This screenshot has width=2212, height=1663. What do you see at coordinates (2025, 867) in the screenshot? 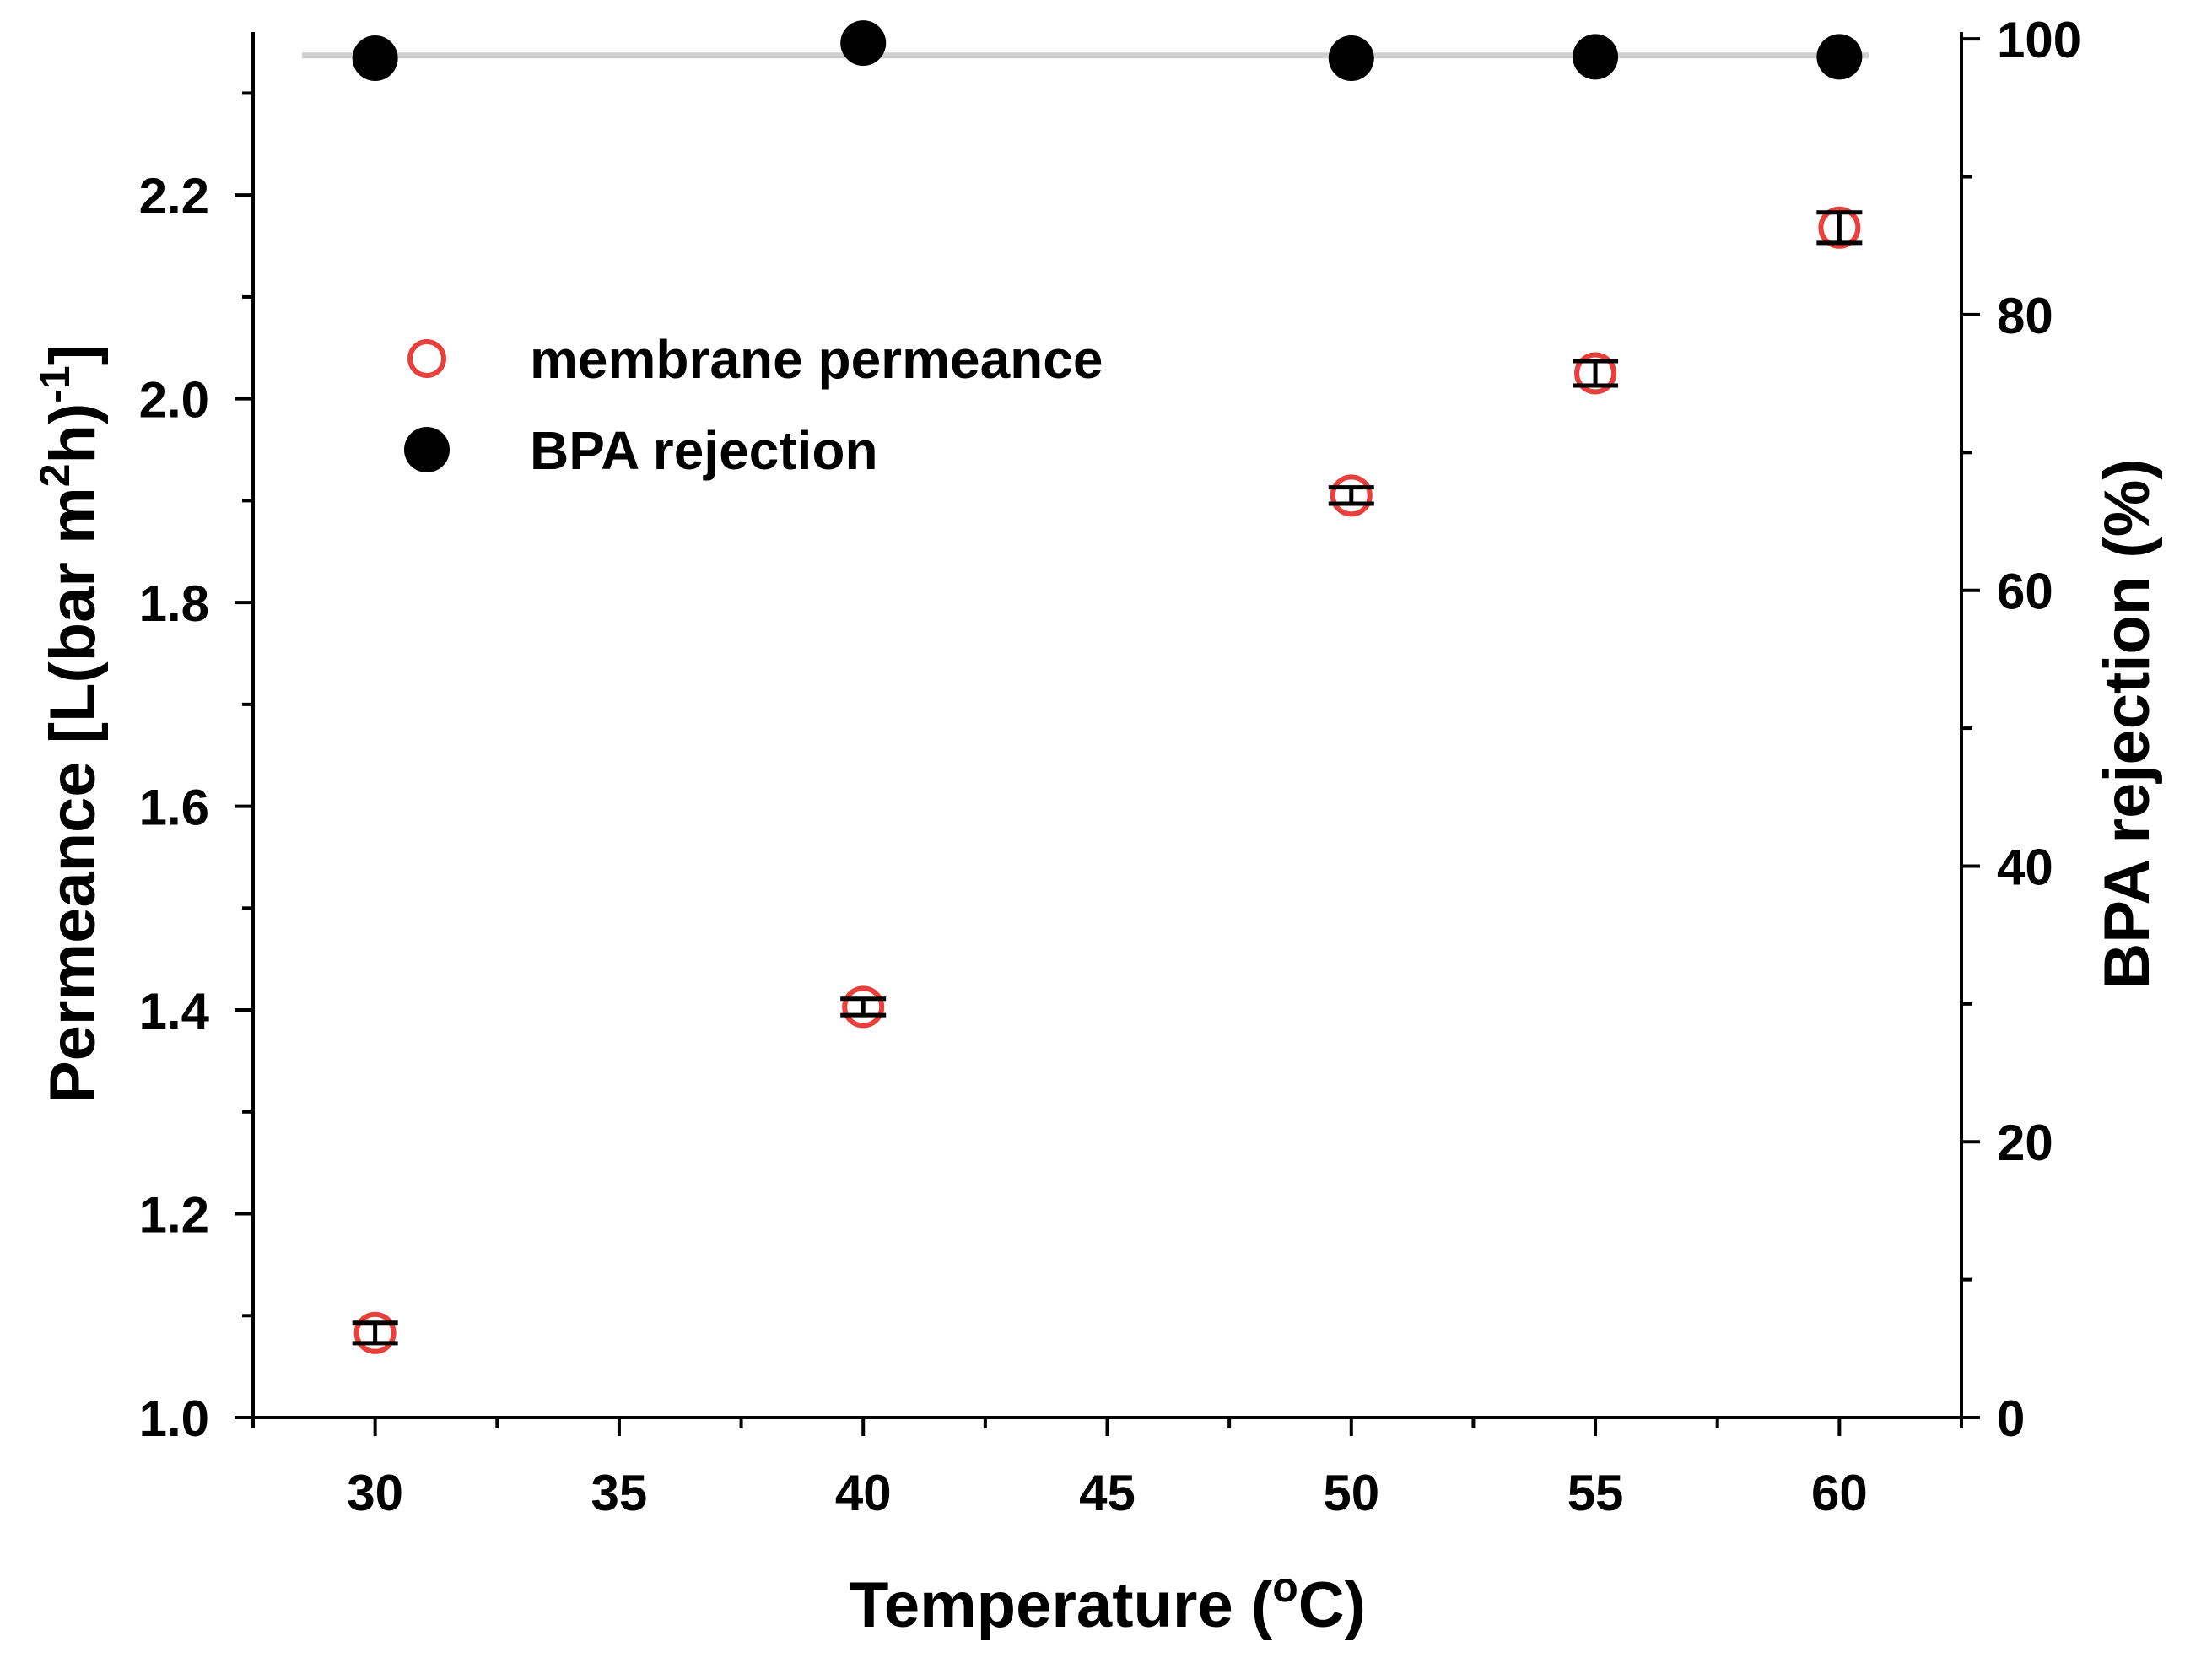
I see `y-right-tick-label: 40` at bounding box center [2025, 867].